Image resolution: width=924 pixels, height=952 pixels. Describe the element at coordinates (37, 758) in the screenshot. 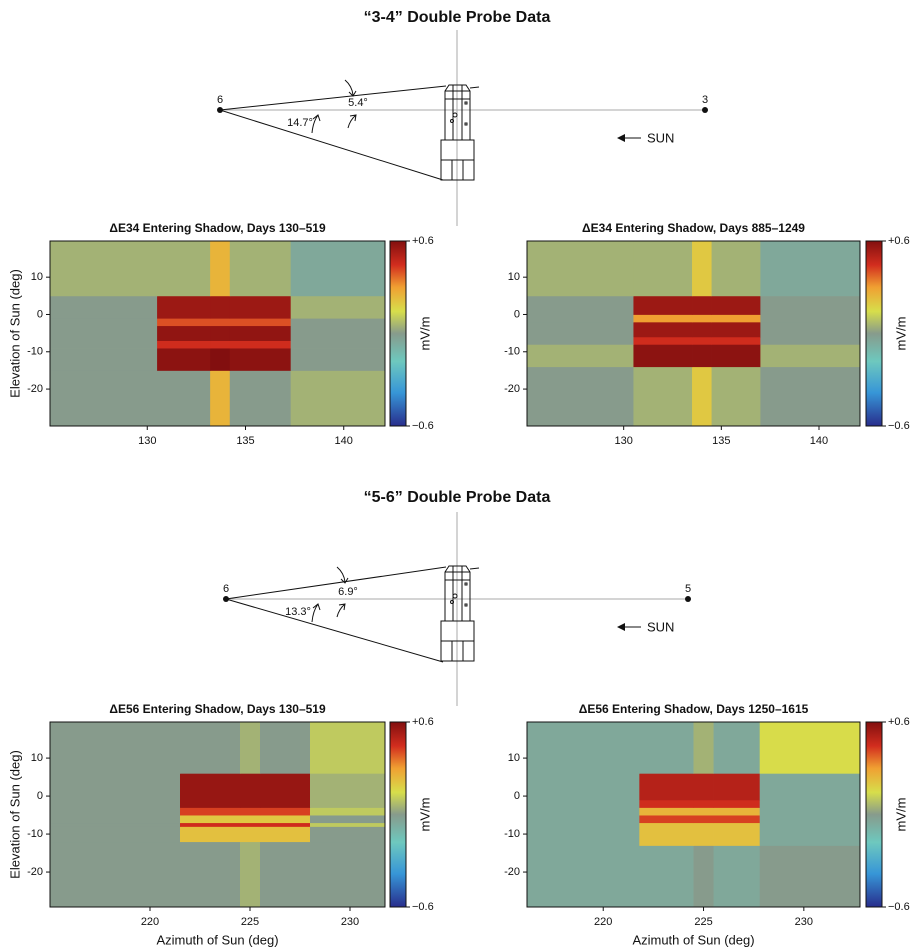

I see `y-tick-label: 10` at that location.